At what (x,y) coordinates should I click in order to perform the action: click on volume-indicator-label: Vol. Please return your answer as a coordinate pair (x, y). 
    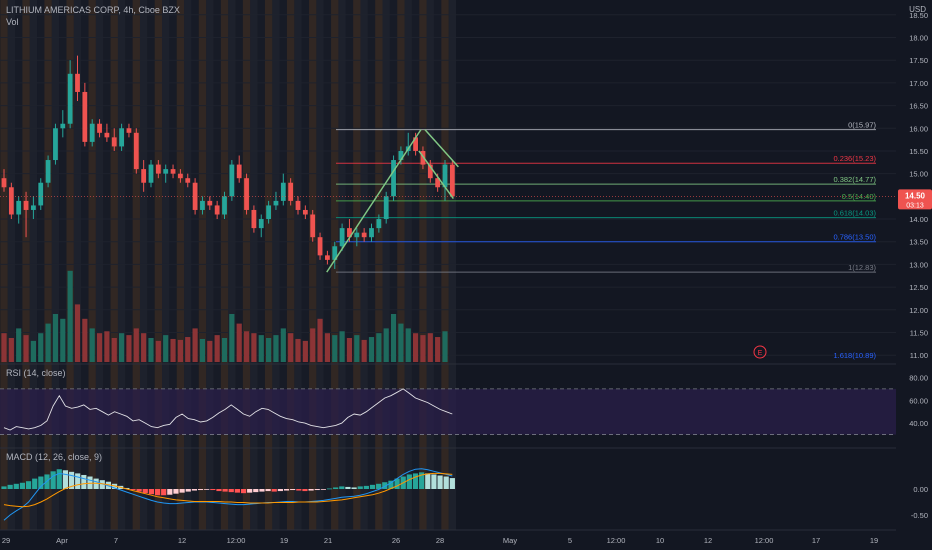
    Looking at the image, I should click on (12, 22).